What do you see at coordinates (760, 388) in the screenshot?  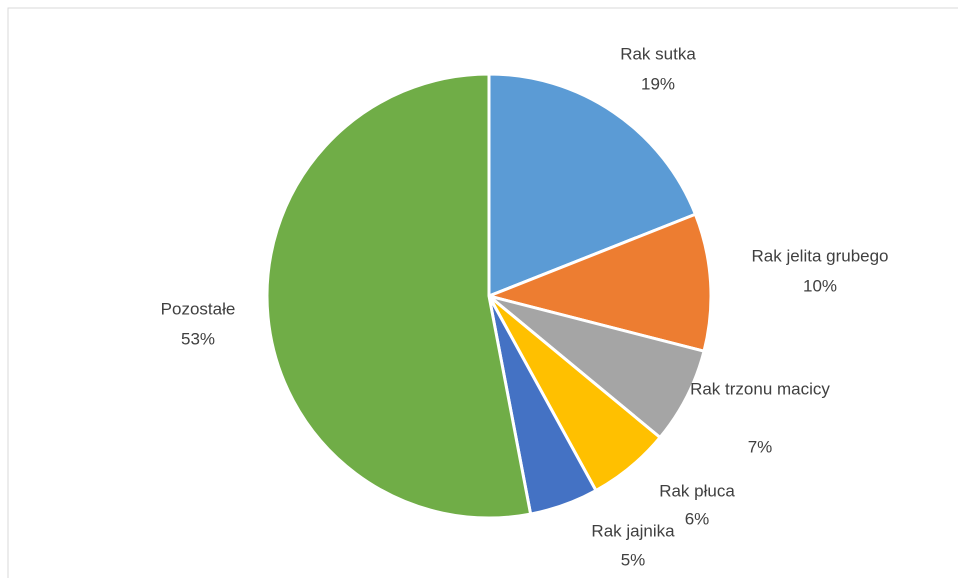 I see `category-label: Rak trzonu macicy` at bounding box center [760, 388].